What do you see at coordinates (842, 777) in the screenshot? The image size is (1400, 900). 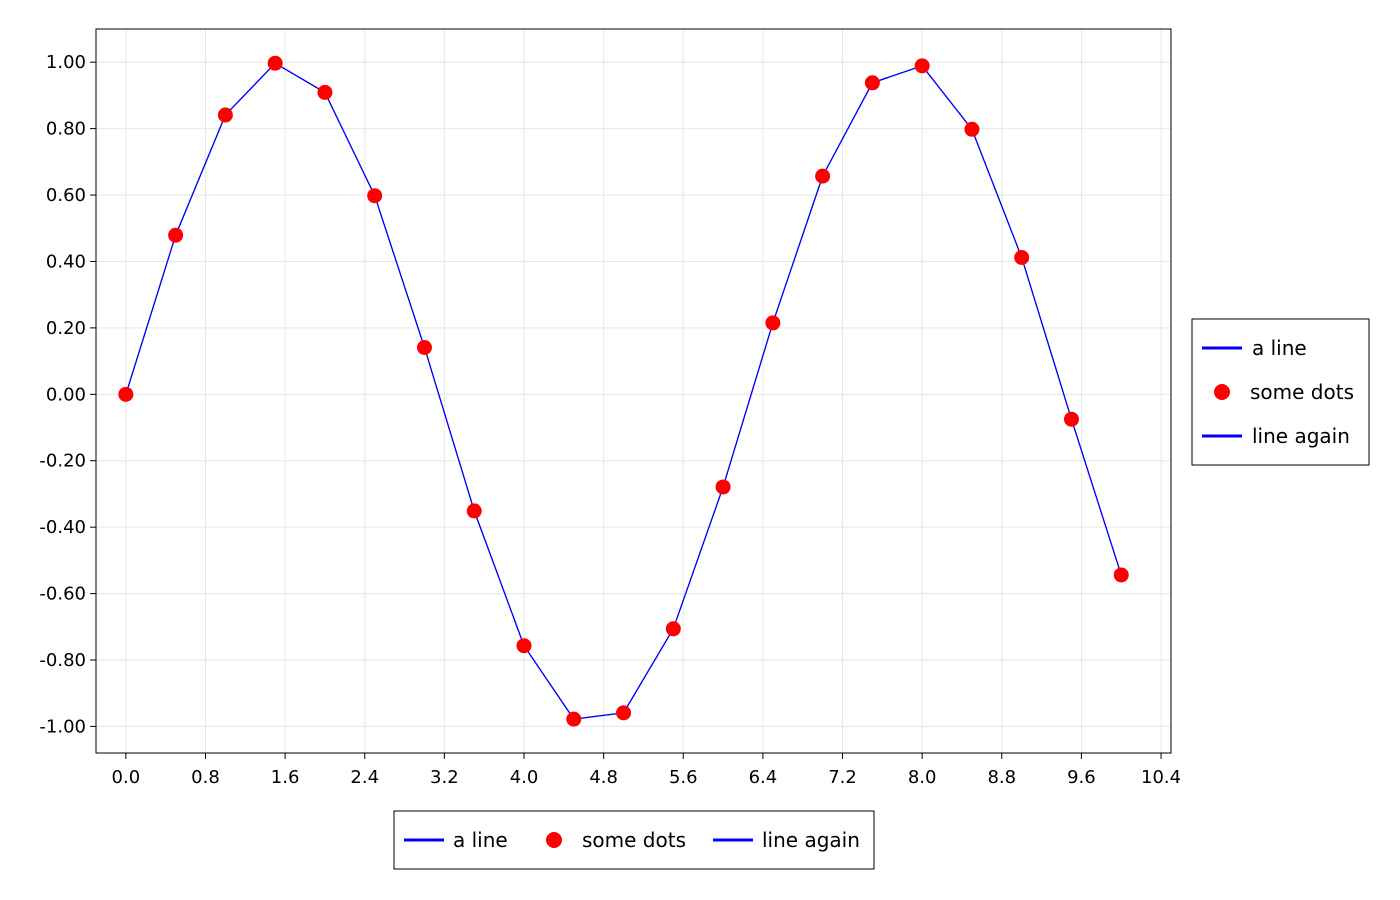 I see `x-tick-label: 7.2` at bounding box center [842, 777].